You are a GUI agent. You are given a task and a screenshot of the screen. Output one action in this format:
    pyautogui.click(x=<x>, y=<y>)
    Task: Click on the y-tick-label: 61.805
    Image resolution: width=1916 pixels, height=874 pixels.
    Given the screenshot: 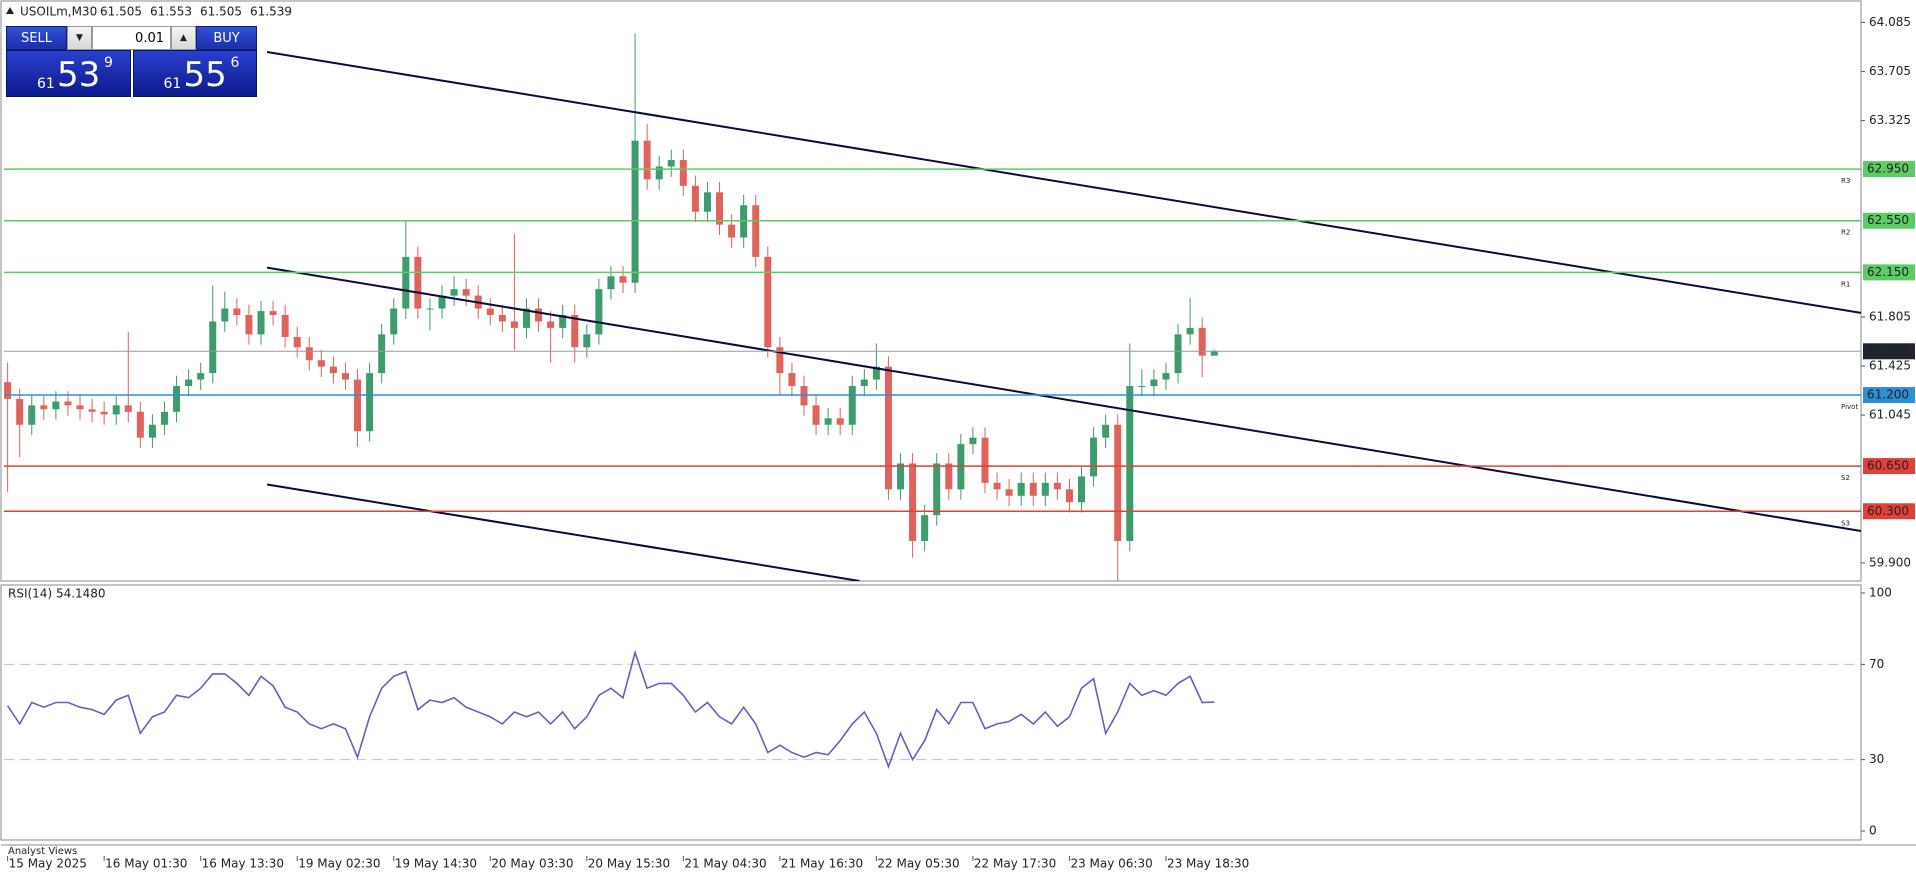 What is the action you would take?
    pyautogui.click(x=1890, y=316)
    